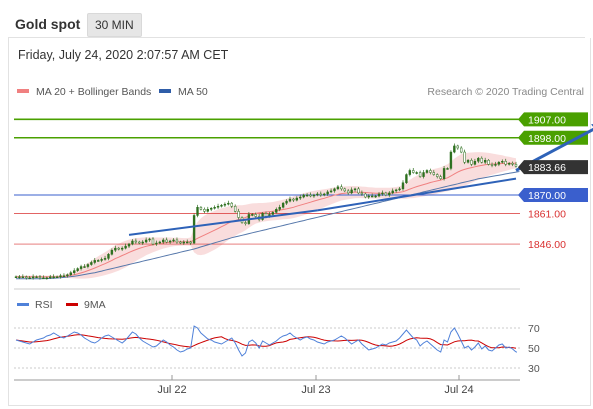 The width and height of the screenshot is (593, 409). I want to click on current-price-label: 1883.66, so click(547, 168).